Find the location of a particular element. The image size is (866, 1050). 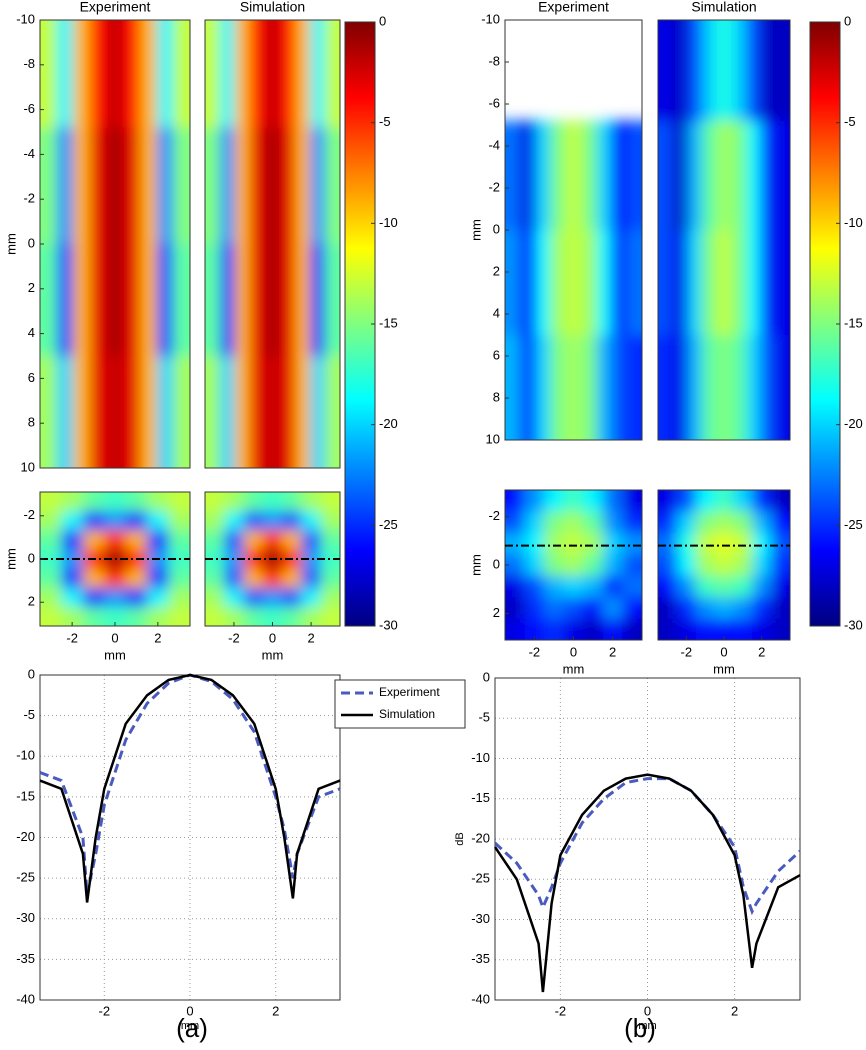

x-axis-label: mm is located at coordinates (574, 668).